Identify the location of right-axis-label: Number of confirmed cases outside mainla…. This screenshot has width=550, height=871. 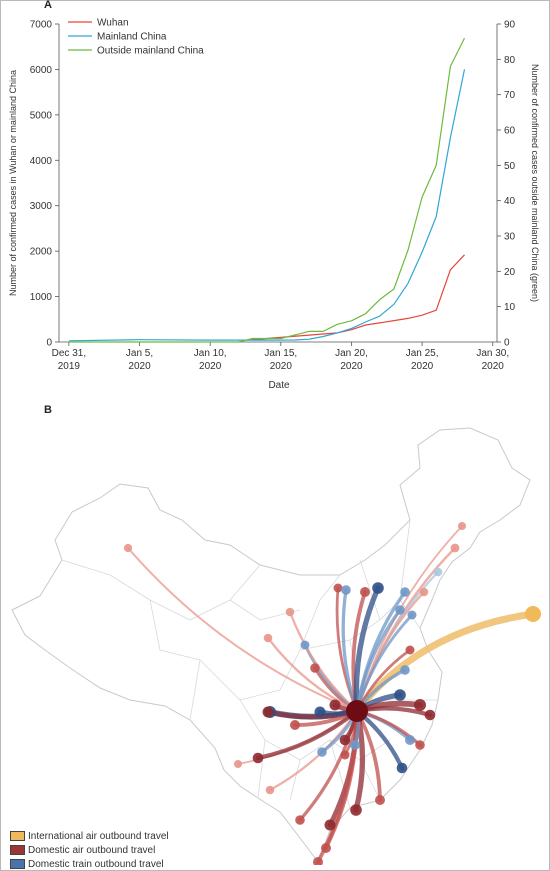
(535, 183).